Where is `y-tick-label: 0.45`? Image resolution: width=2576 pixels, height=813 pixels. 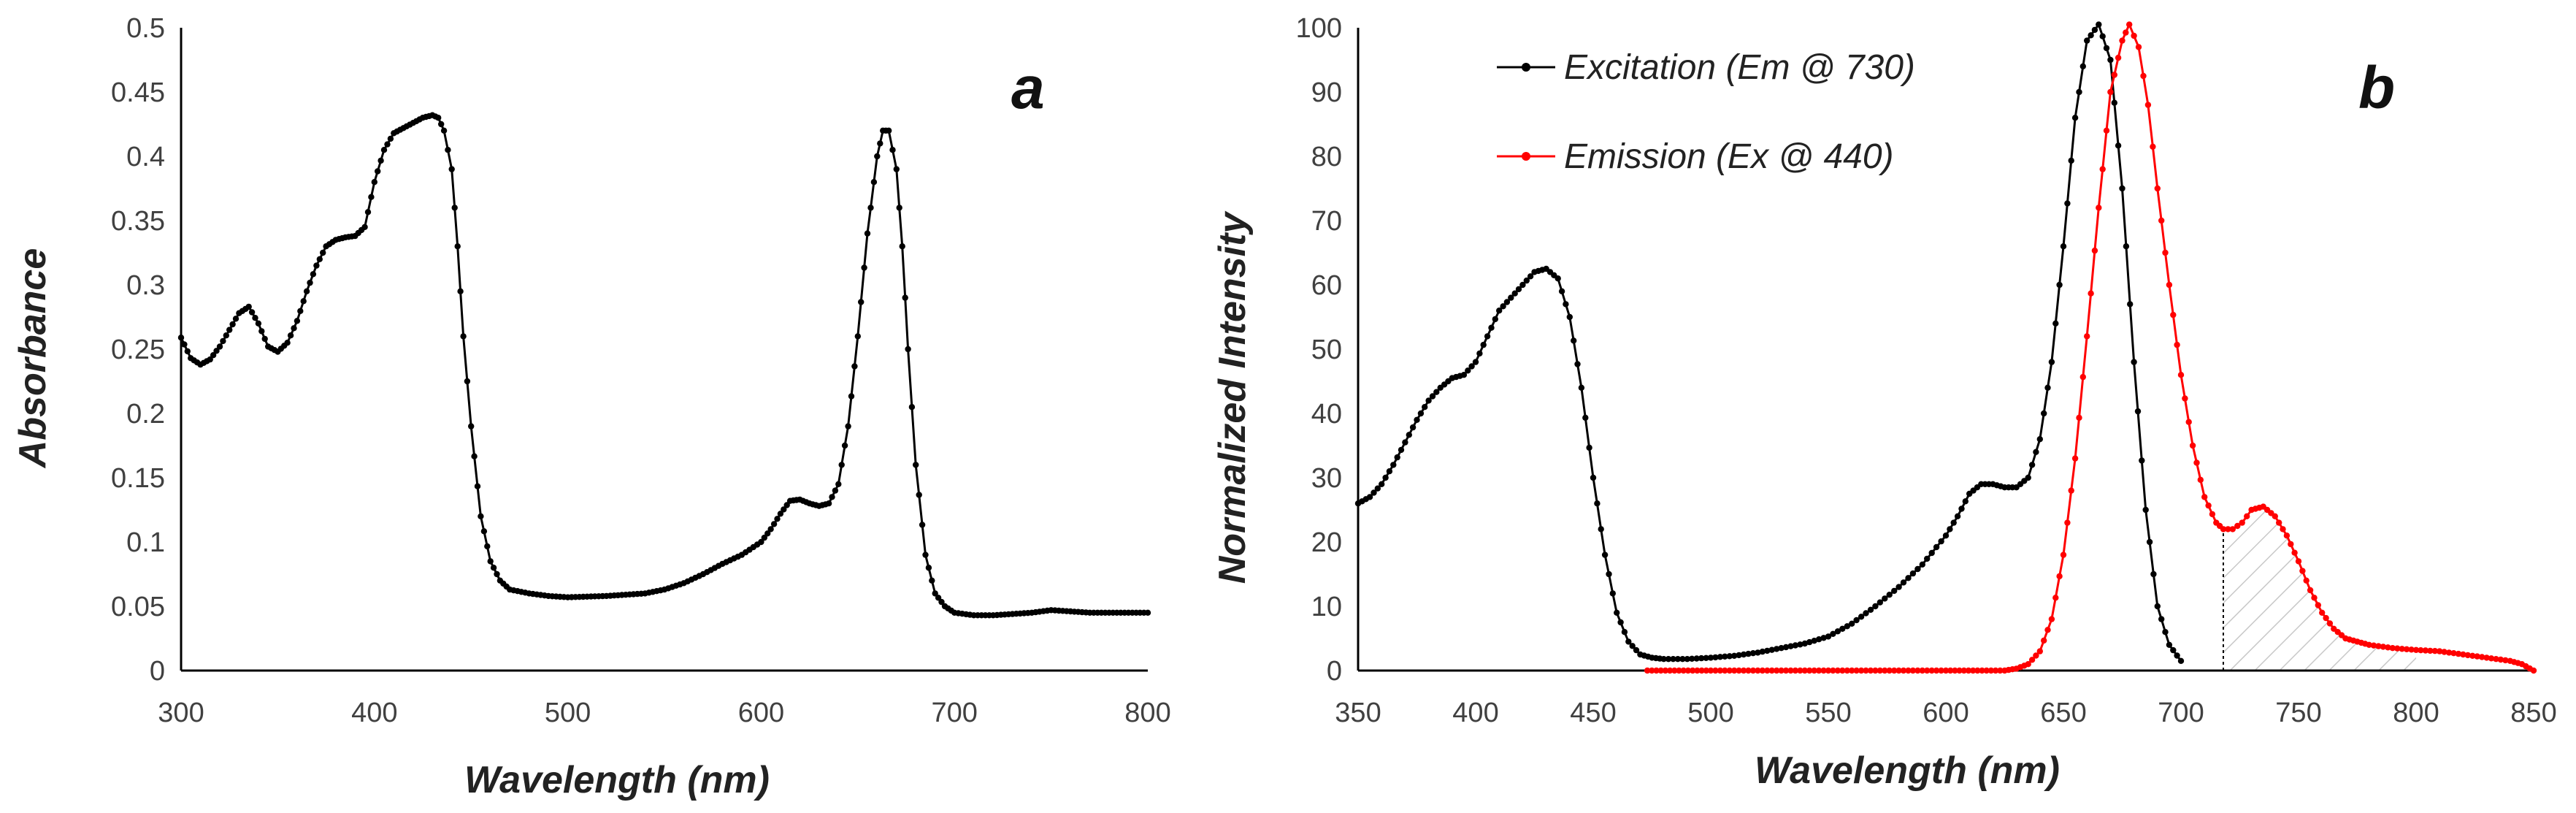
y-tick-label: 0.45 is located at coordinates (138, 92).